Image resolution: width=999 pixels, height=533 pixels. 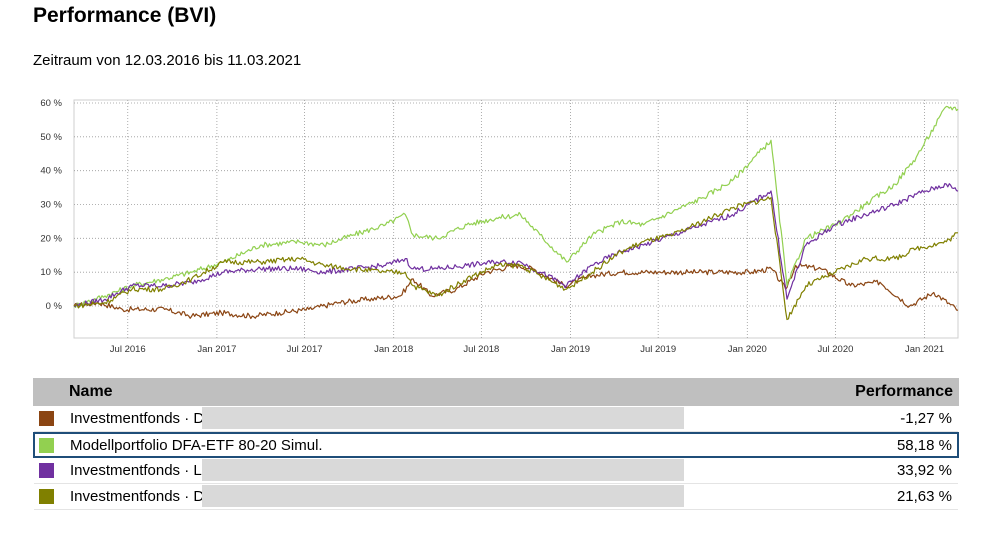 I want to click on x-tick-label: Jan 2021, so click(x=924, y=349).